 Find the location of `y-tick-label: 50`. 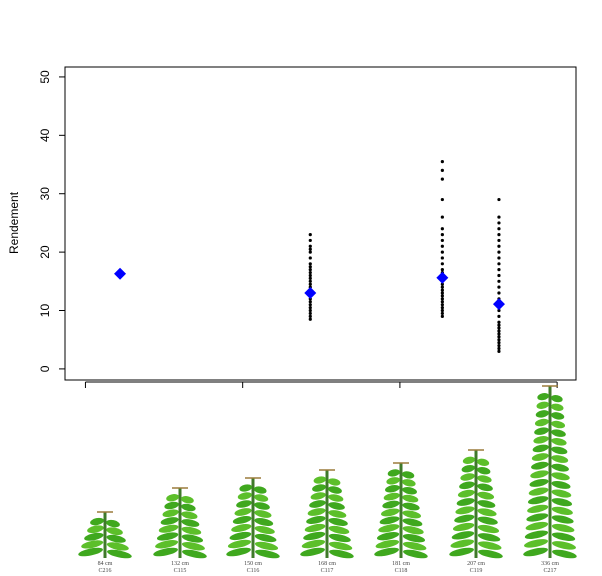

y-tick-label: 50 is located at coordinates (45, 77).